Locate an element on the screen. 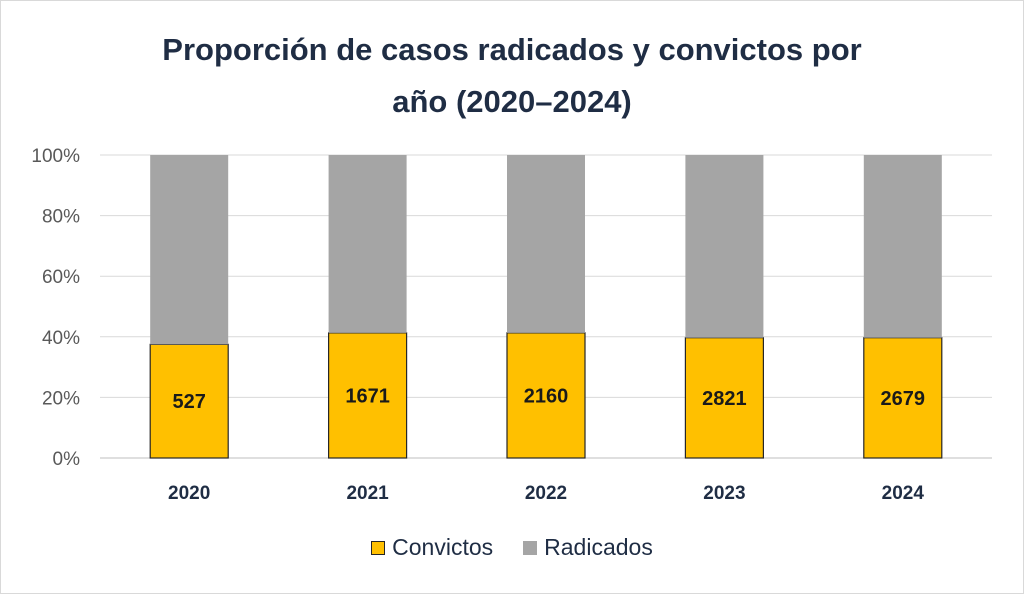 This screenshot has height=594, width=1024. chart-title-line-2: año (2020–2024) is located at coordinates (512, 101).